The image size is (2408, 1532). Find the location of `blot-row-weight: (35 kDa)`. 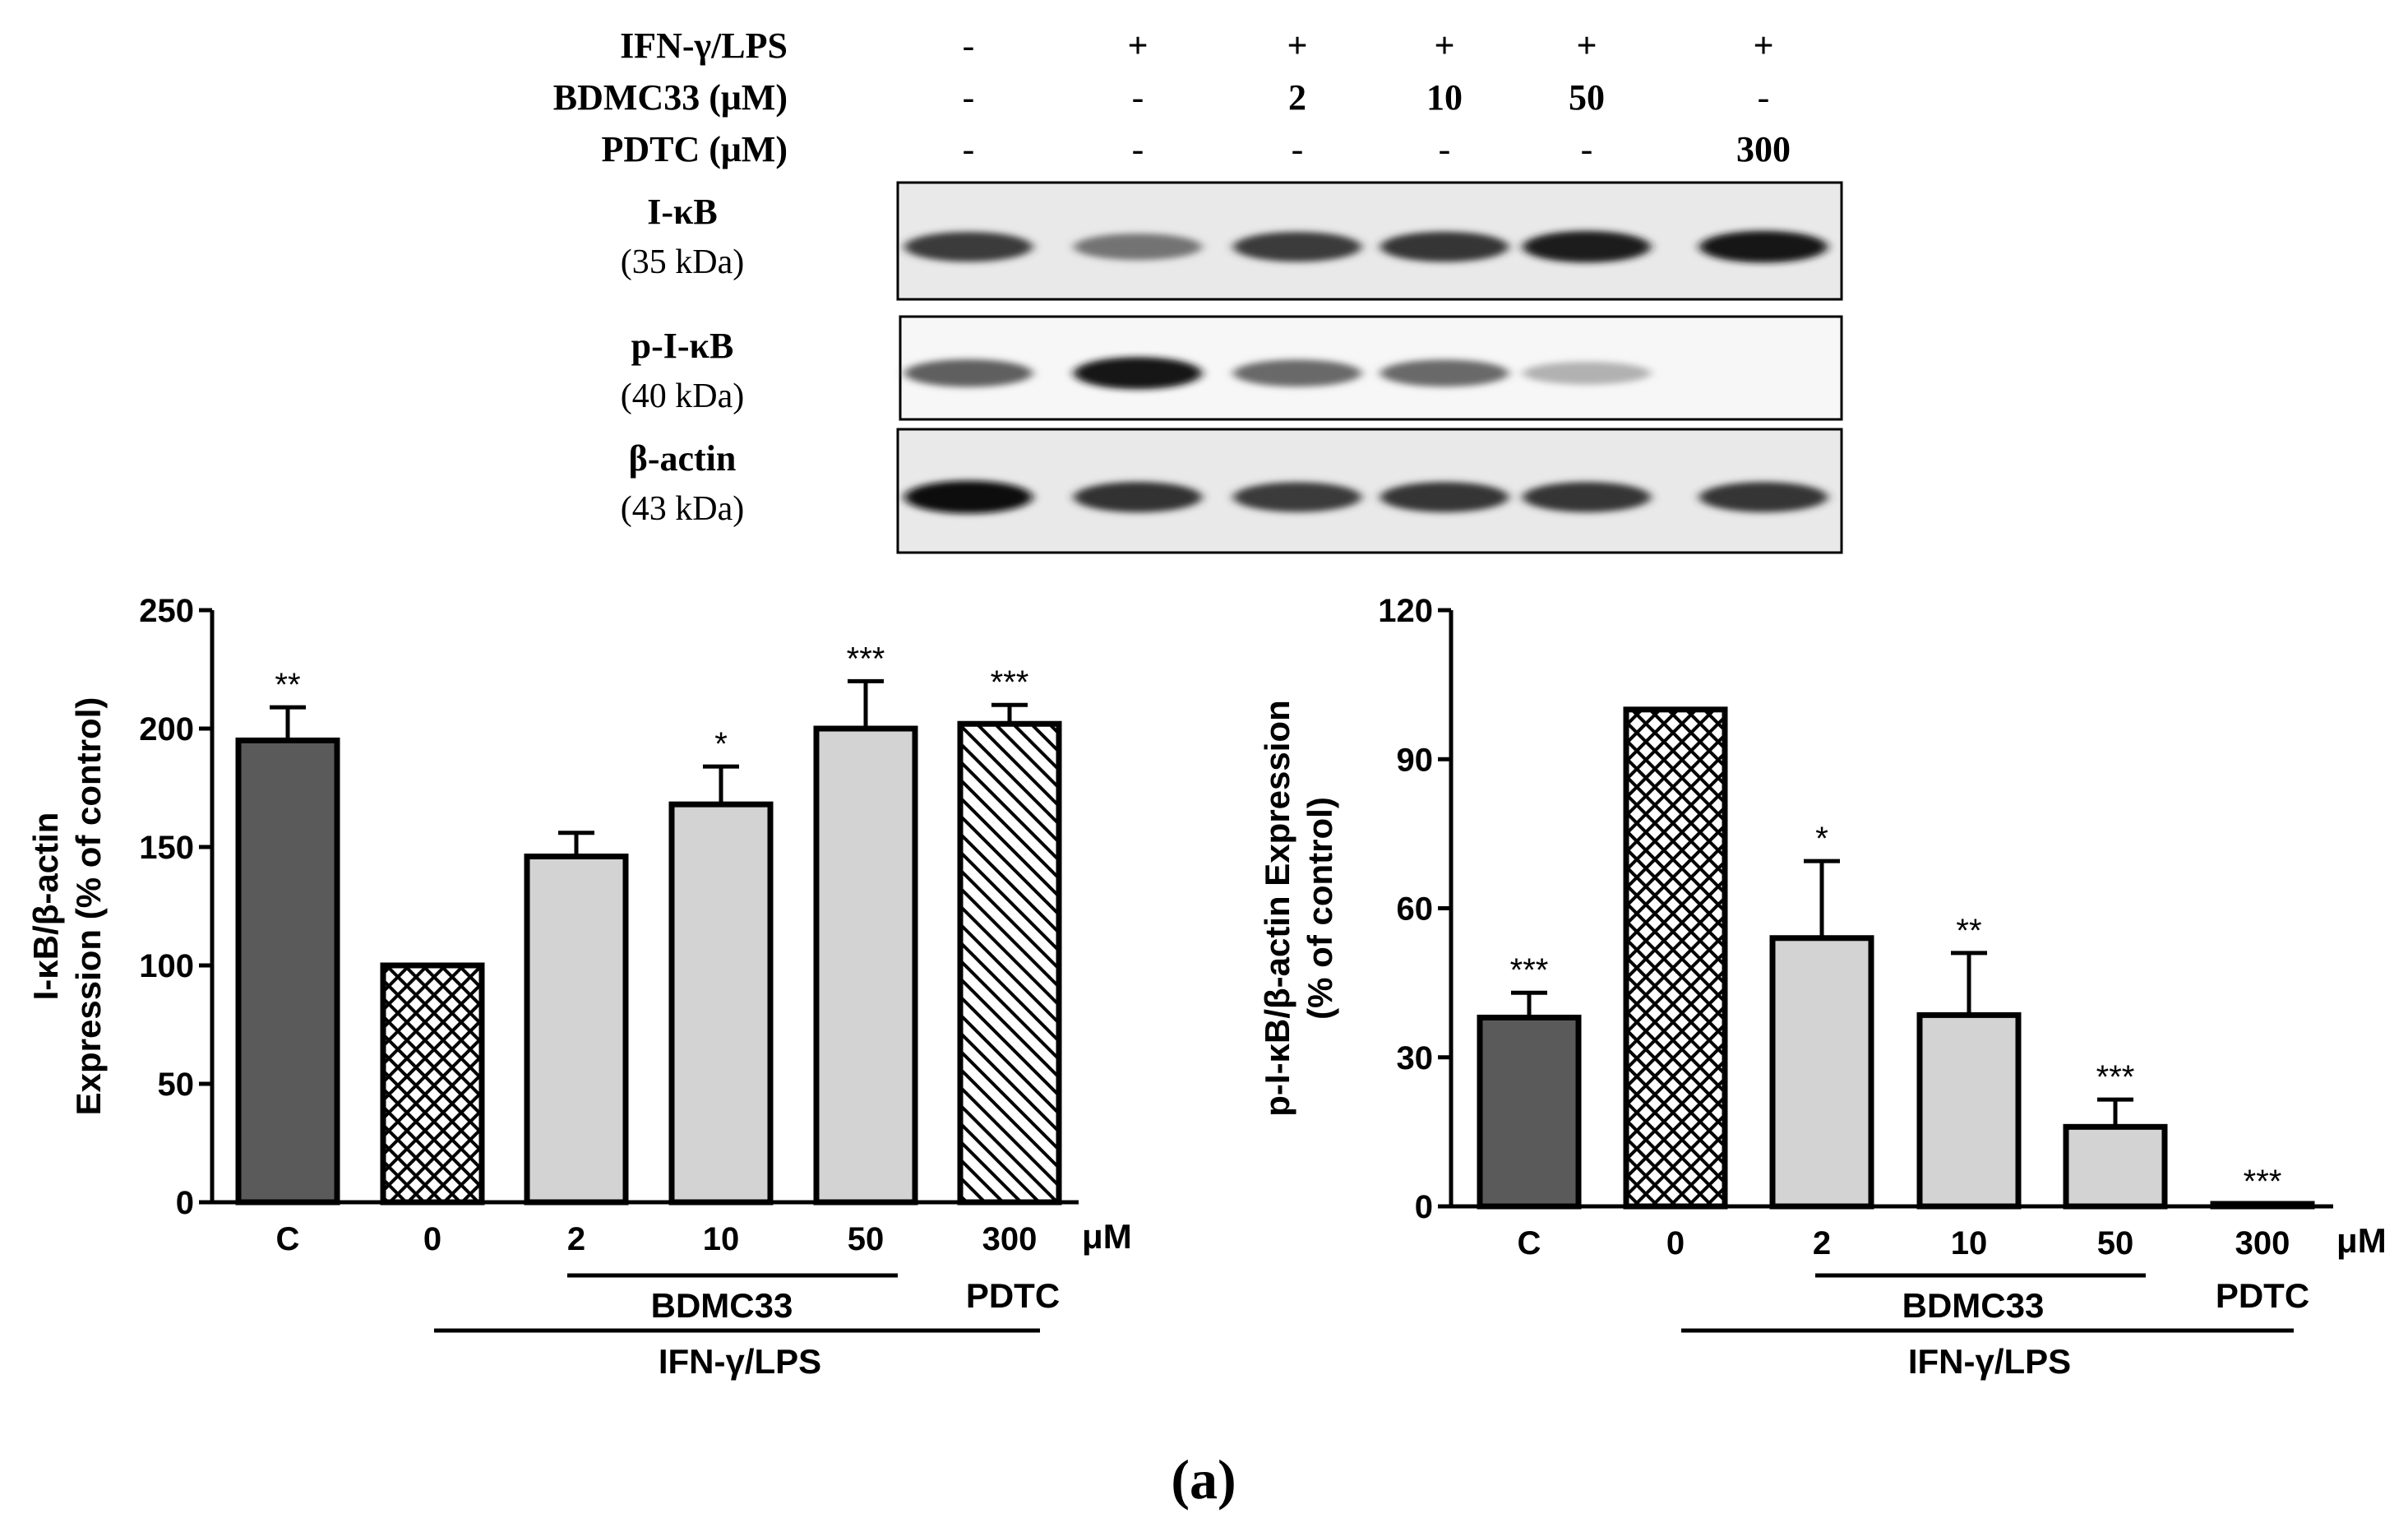

blot-row-weight: (35 kDa) is located at coordinates (683, 262).